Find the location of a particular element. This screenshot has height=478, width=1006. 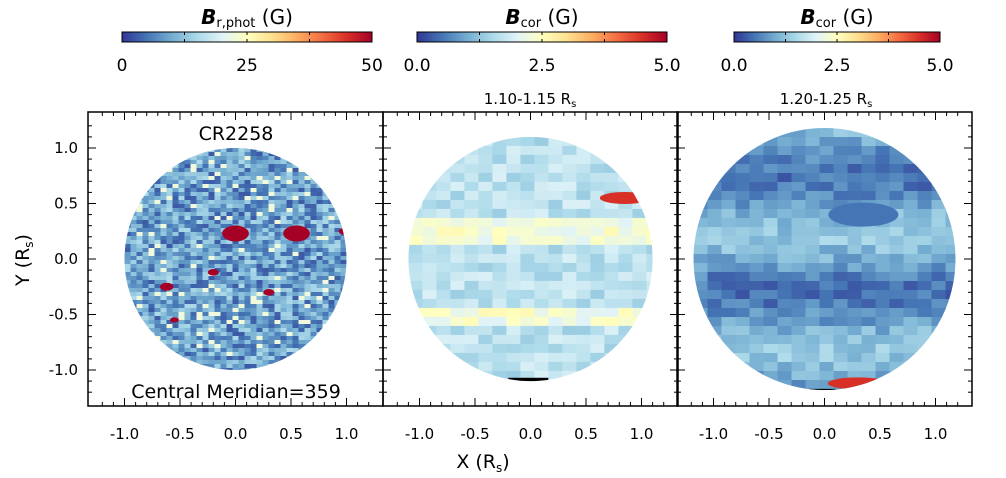

y-tick-label: 0.5 is located at coordinates (66, 204).